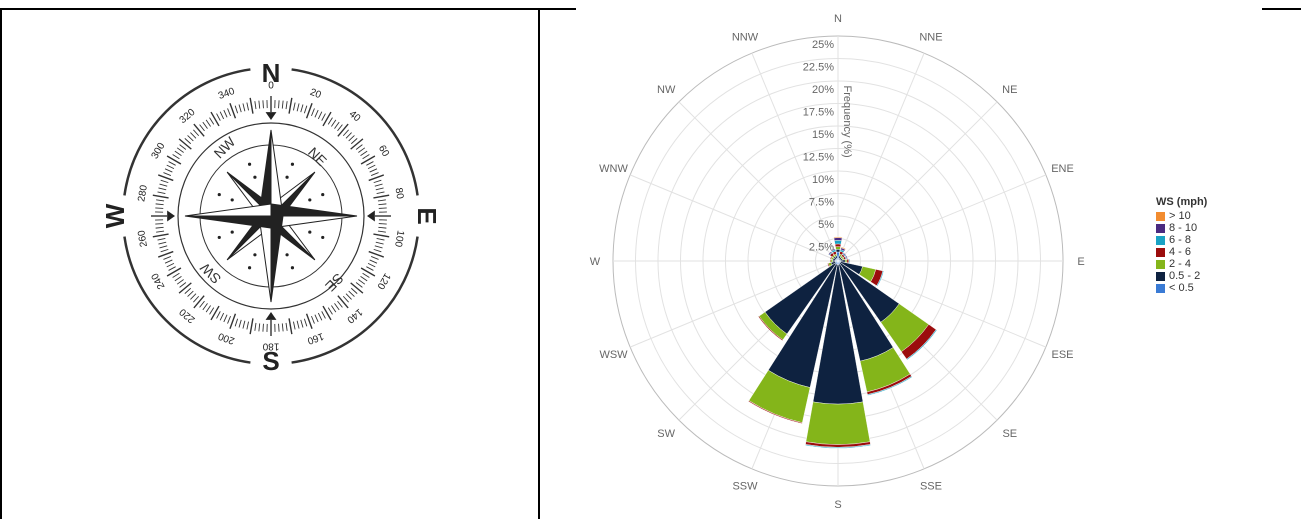 Image resolution: width=1301 pixels, height=519 pixels. I want to click on compass-cardinal-w: W, so click(115, 215).